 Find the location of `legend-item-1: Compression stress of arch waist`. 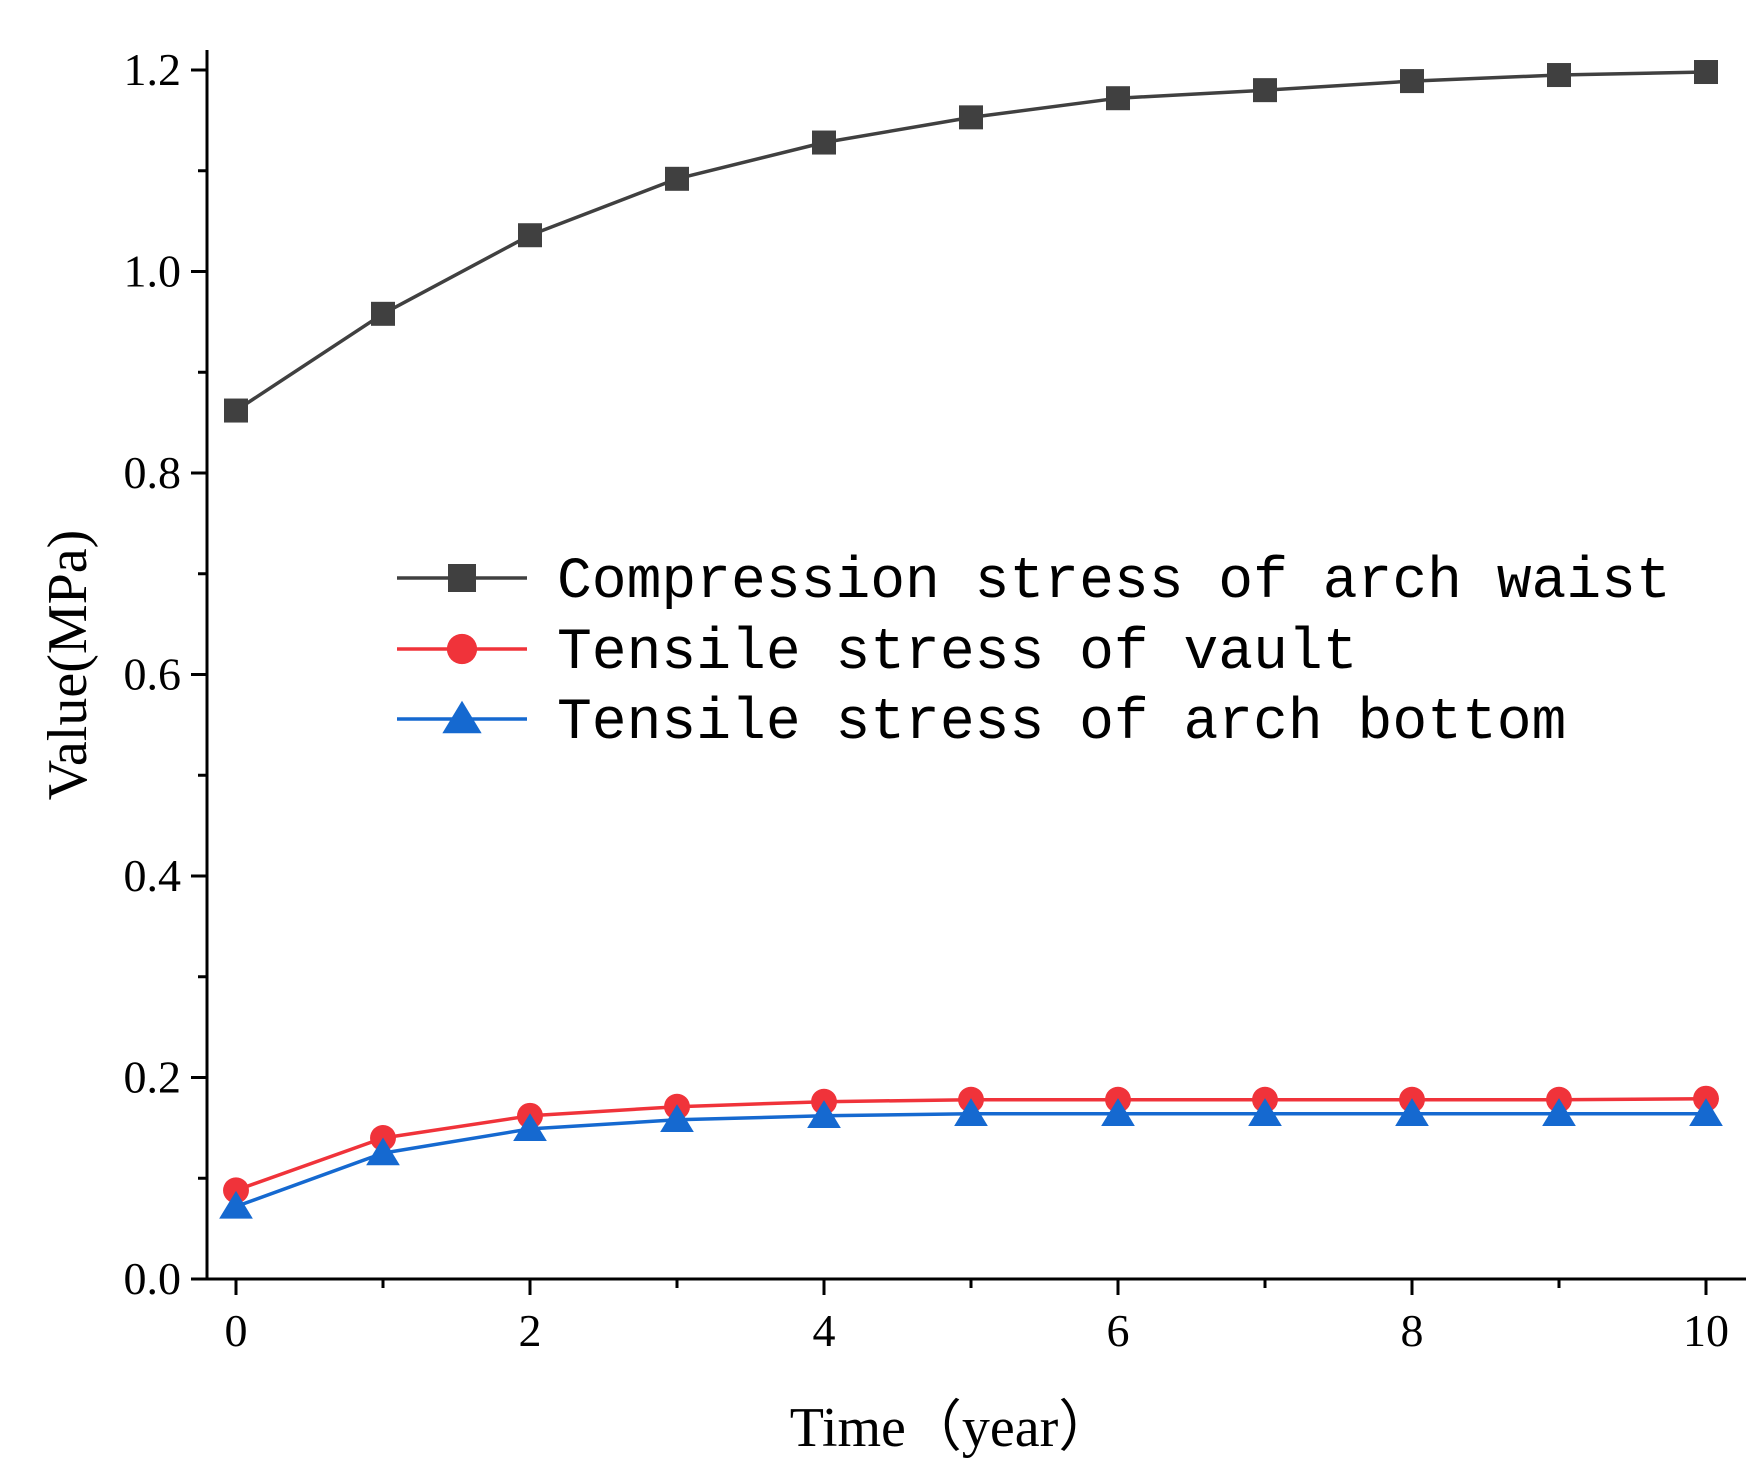

legend-item-1: Compression stress of arch waist is located at coordinates (1034, 582).